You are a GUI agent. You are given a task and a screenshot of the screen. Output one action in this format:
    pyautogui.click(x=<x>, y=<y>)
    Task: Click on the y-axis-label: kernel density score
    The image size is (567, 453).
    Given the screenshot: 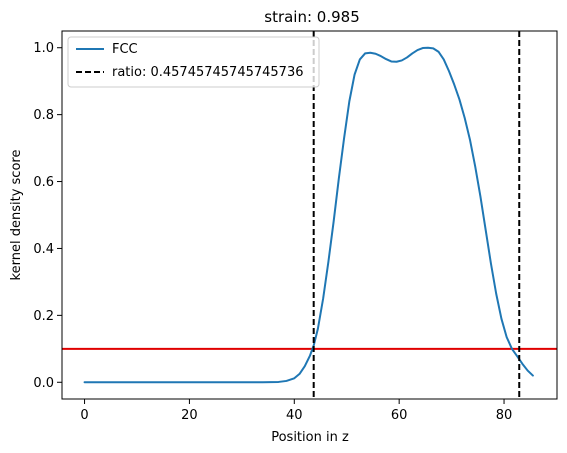 What is the action you would take?
    pyautogui.click(x=16, y=215)
    